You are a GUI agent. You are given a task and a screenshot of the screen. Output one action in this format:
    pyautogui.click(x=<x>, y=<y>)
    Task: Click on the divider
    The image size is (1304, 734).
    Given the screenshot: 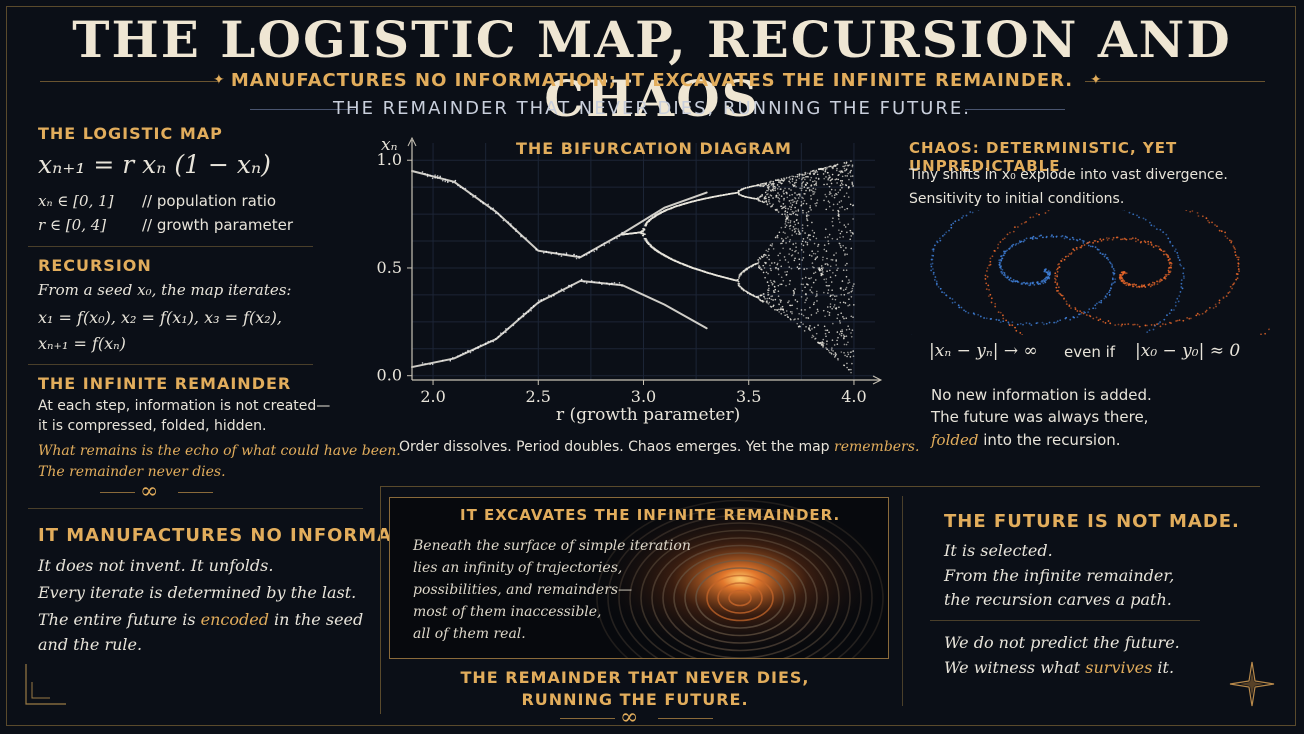 What is the action you would take?
    pyautogui.click(x=302, y=109)
    